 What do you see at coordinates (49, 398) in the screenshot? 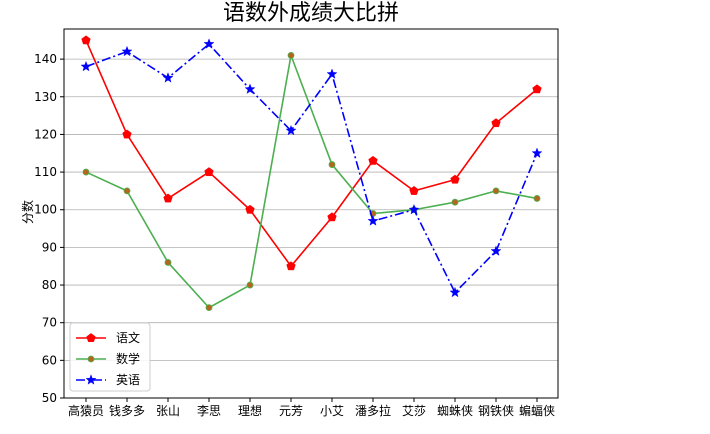
I see `y-tick-label: 50` at bounding box center [49, 398].